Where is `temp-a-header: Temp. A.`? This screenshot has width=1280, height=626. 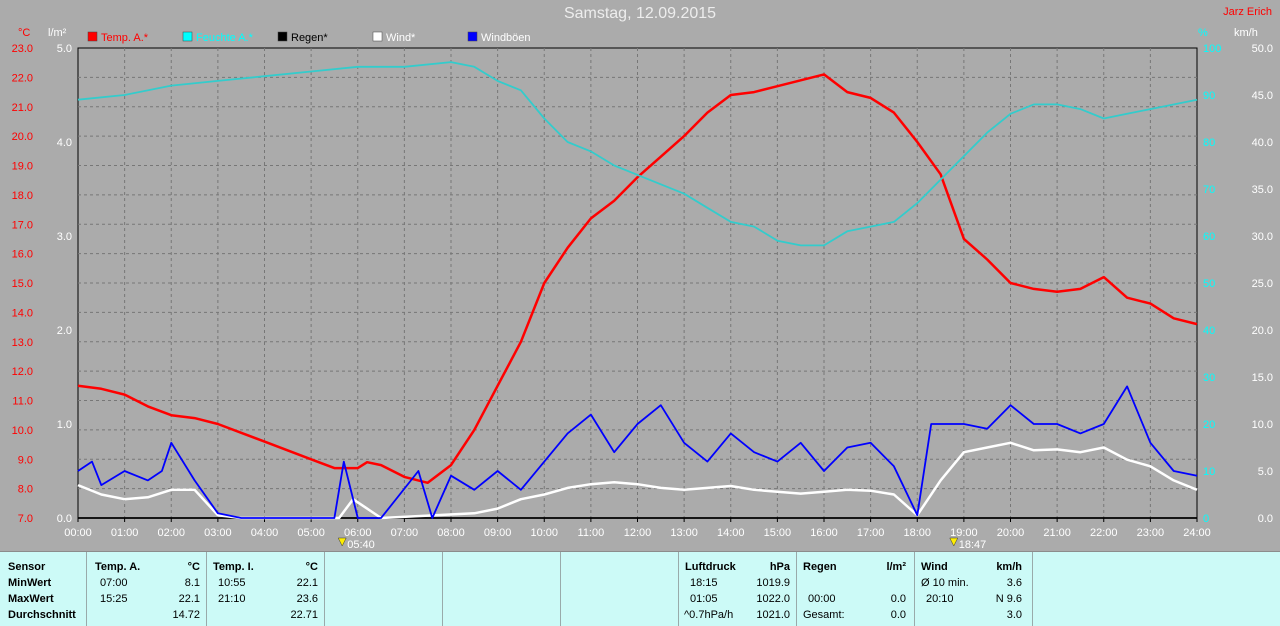
temp-a-header: Temp. A. is located at coordinates (118, 567).